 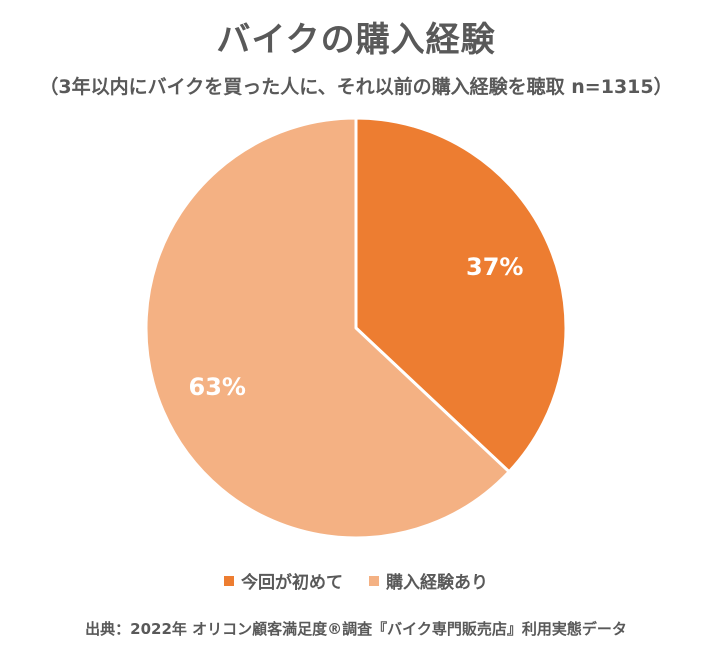 What do you see at coordinates (356, 629) in the screenshot?
I see `source-note: 出典：2022年 オリコン顧客満足度®調査『バイク専門販売店』利用実態データ` at bounding box center [356, 629].